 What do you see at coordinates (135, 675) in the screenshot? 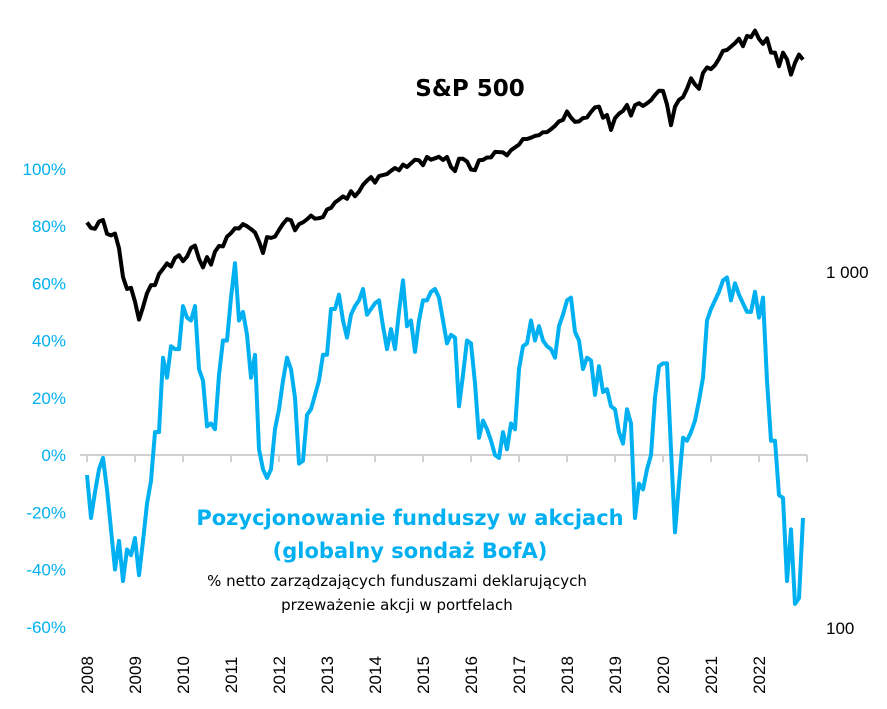
I see `x-tick-label: 2009` at bounding box center [135, 675].